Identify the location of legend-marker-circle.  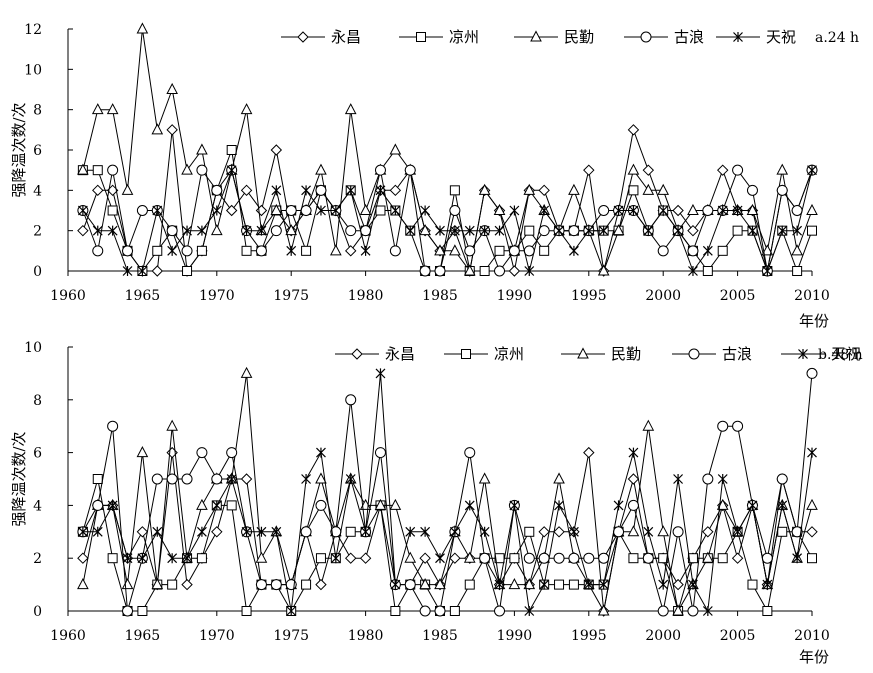
(694, 354).